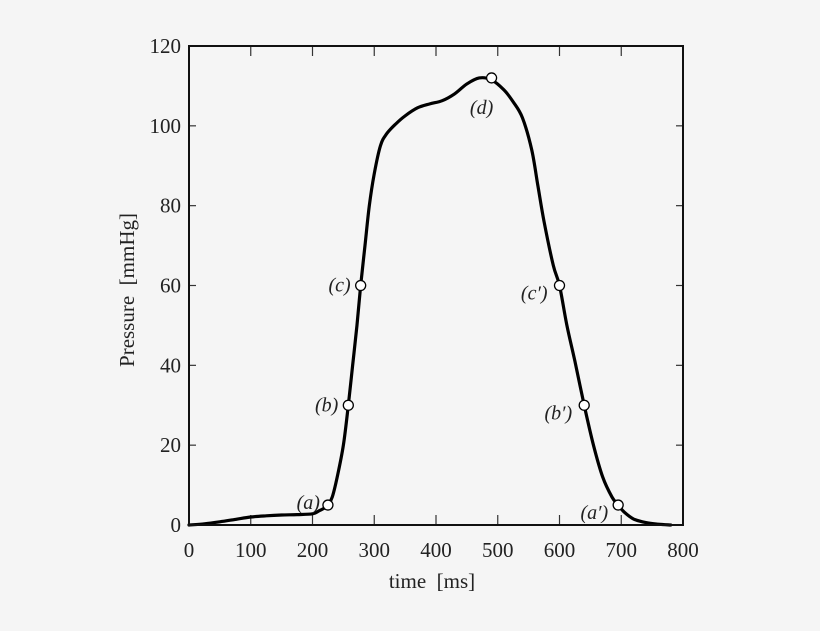  Describe the element at coordinates (436, 550) in the screenshot. I see `x-tick-label: 400` at that location.